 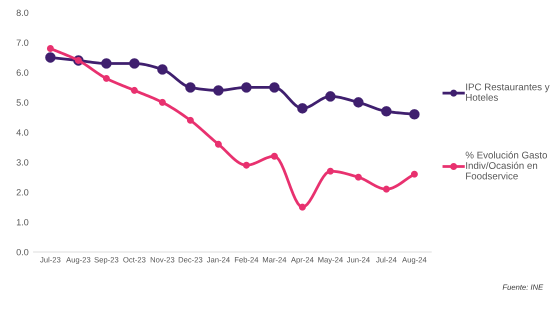 I want to click on y-tick-label: 7.0, so click(x=22, y=42).